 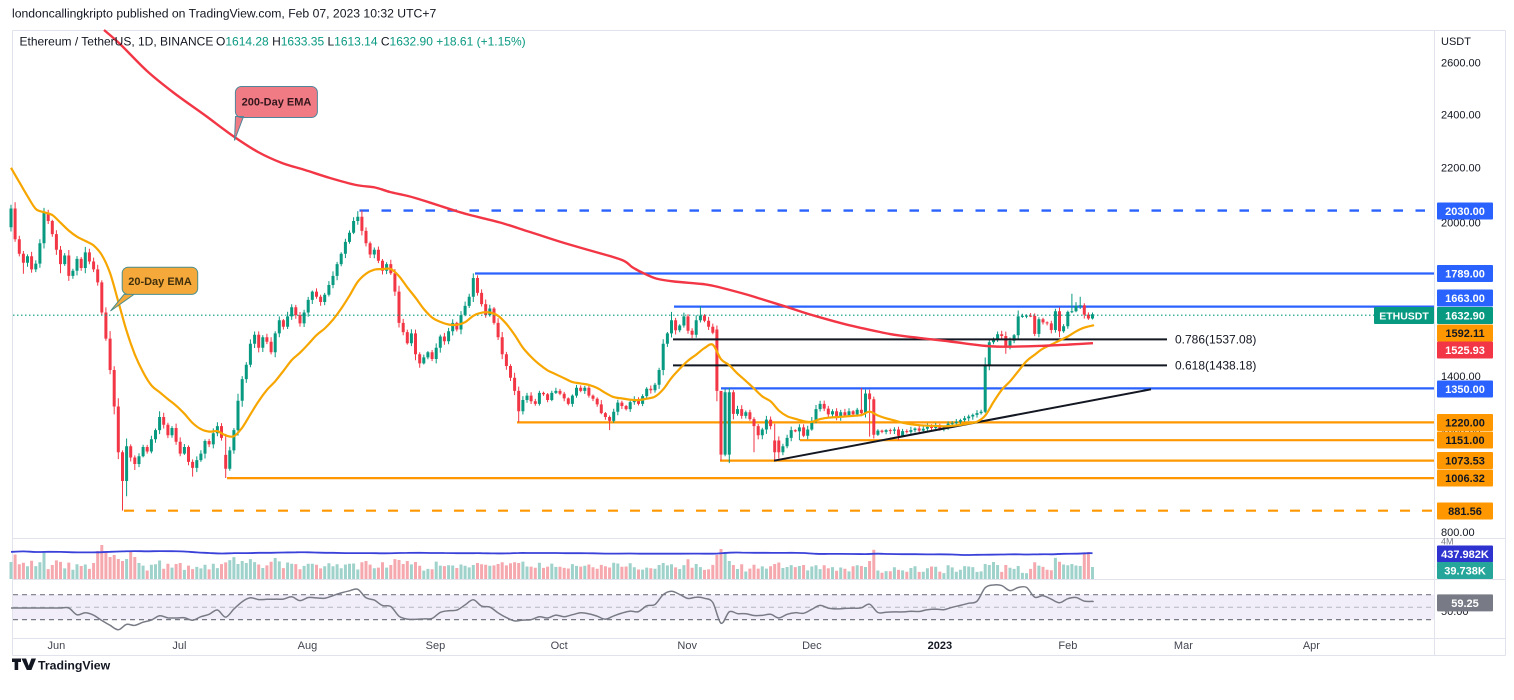 What do you see at coordinates (1465, 351) in the screenshot?
I see `svg-text: 1525.93` at bounding box center [1465, 351].